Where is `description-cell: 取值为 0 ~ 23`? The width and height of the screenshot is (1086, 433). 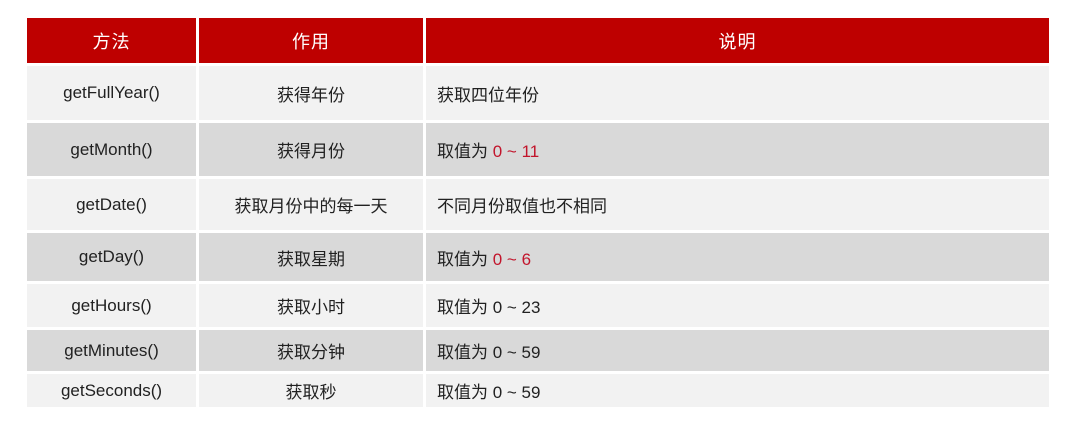
description-cell: 取值为 0 ~ 23 is located at coordinates (737, 305).